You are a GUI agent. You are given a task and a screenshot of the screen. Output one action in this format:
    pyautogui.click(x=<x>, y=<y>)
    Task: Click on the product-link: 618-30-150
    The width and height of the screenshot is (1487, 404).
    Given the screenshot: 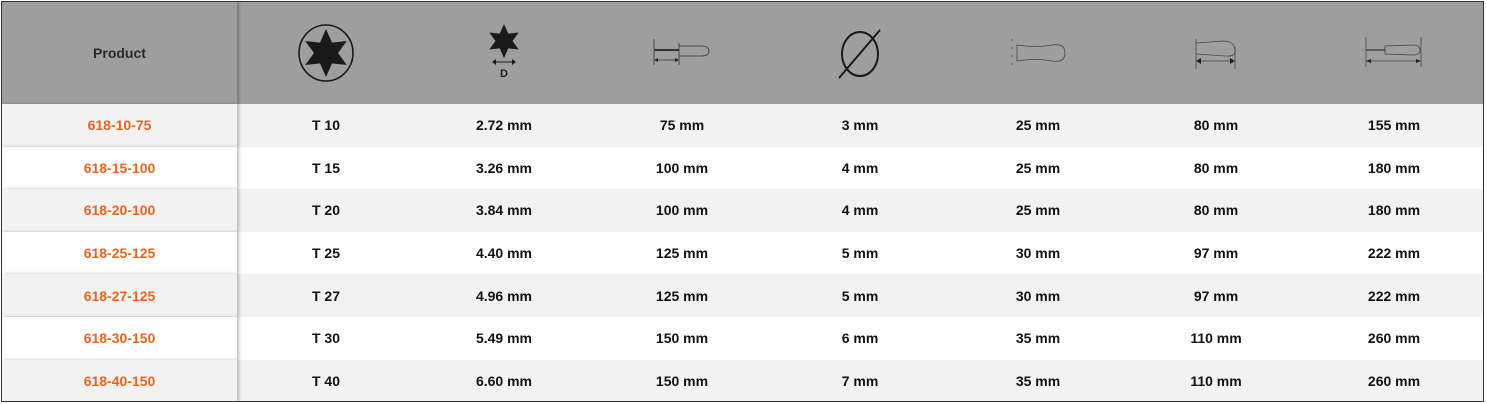 What is the action you would take?
    pyautogui.click(x=119, y=338)
    